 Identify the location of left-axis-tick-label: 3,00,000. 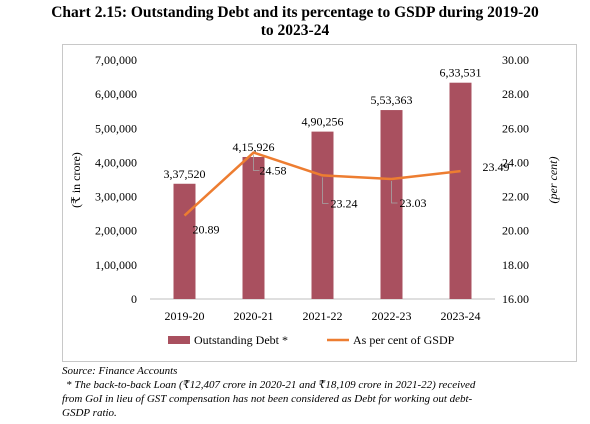
(116, 197).